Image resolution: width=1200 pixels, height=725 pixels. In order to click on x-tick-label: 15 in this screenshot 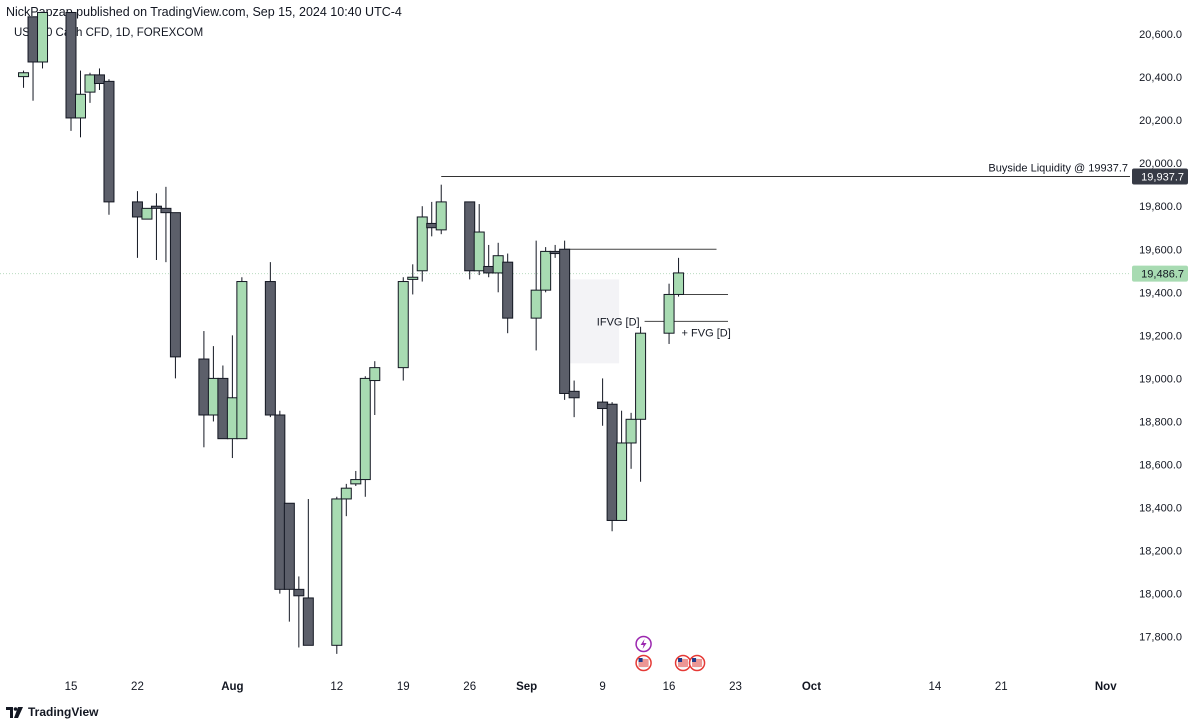, I will do `click(71, 687)`.